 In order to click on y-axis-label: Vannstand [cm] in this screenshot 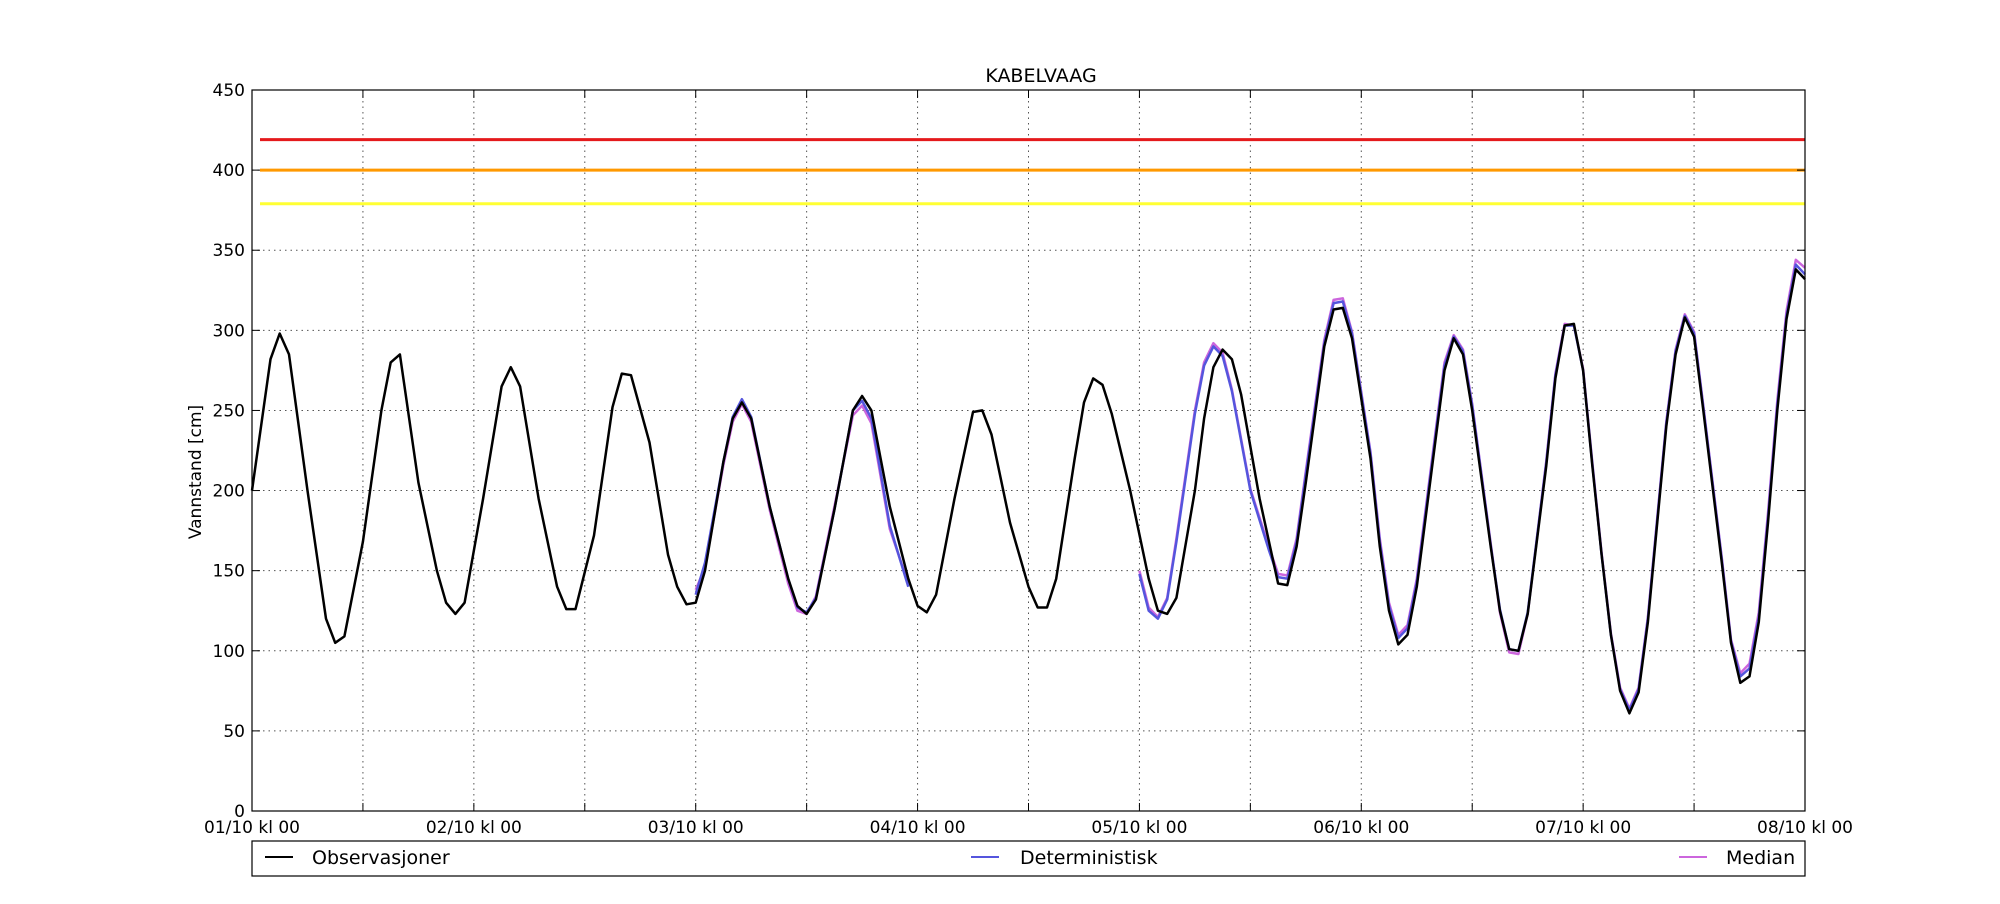, I will do `click(196, 472)`.